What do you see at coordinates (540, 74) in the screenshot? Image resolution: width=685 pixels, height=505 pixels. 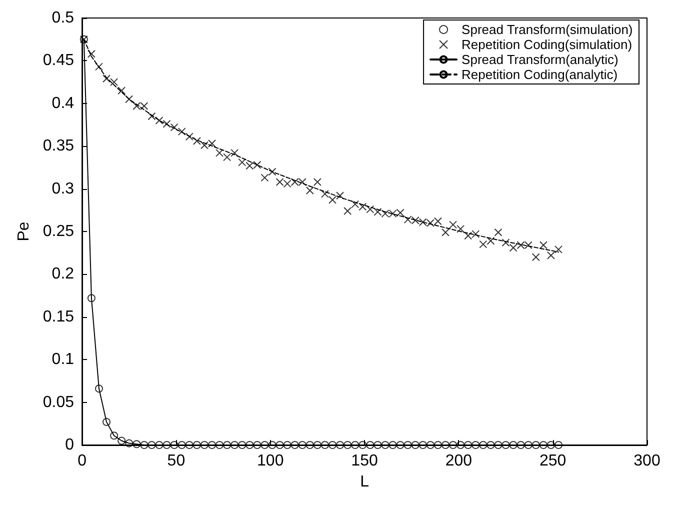 I see `legend-label: Repetition Coding(analytic)` at bounding box center [540, 74].